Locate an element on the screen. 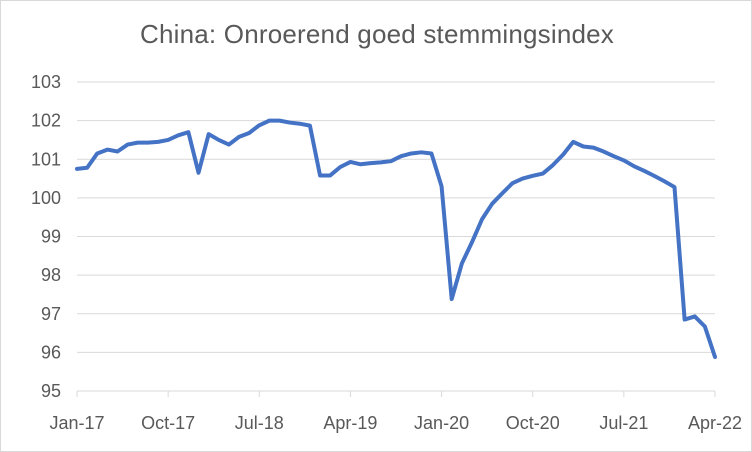  y-tick-label: 103 is located at coordinates (46, 82).